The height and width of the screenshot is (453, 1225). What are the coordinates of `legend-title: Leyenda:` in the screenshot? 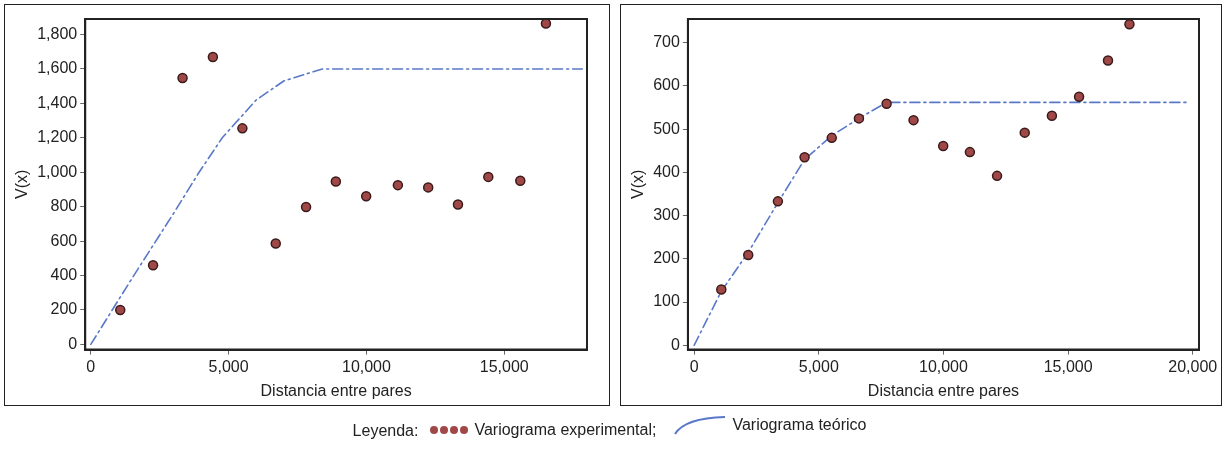 It's located at (385, 430).